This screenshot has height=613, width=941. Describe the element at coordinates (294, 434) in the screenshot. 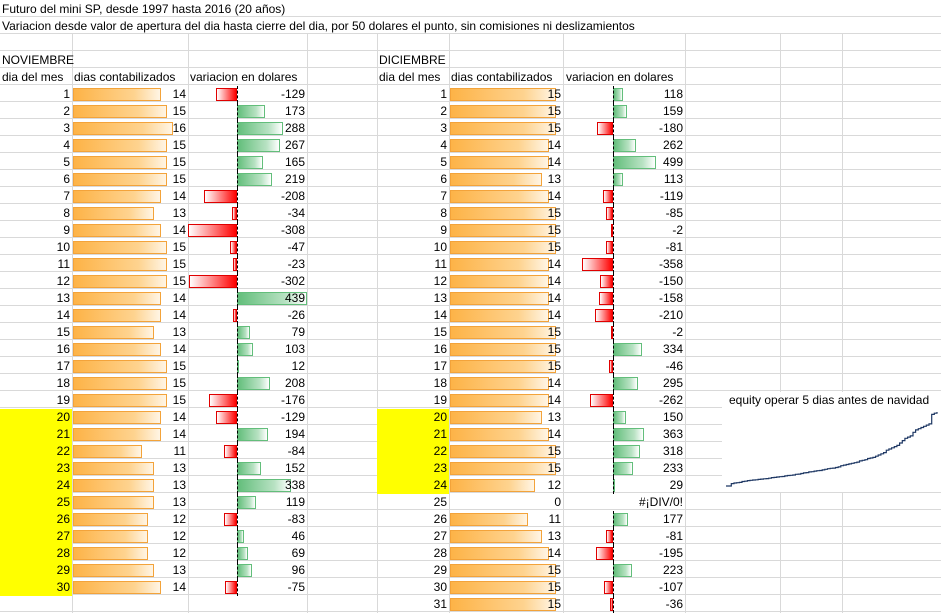

I see `variation-cell: 194` at that location.